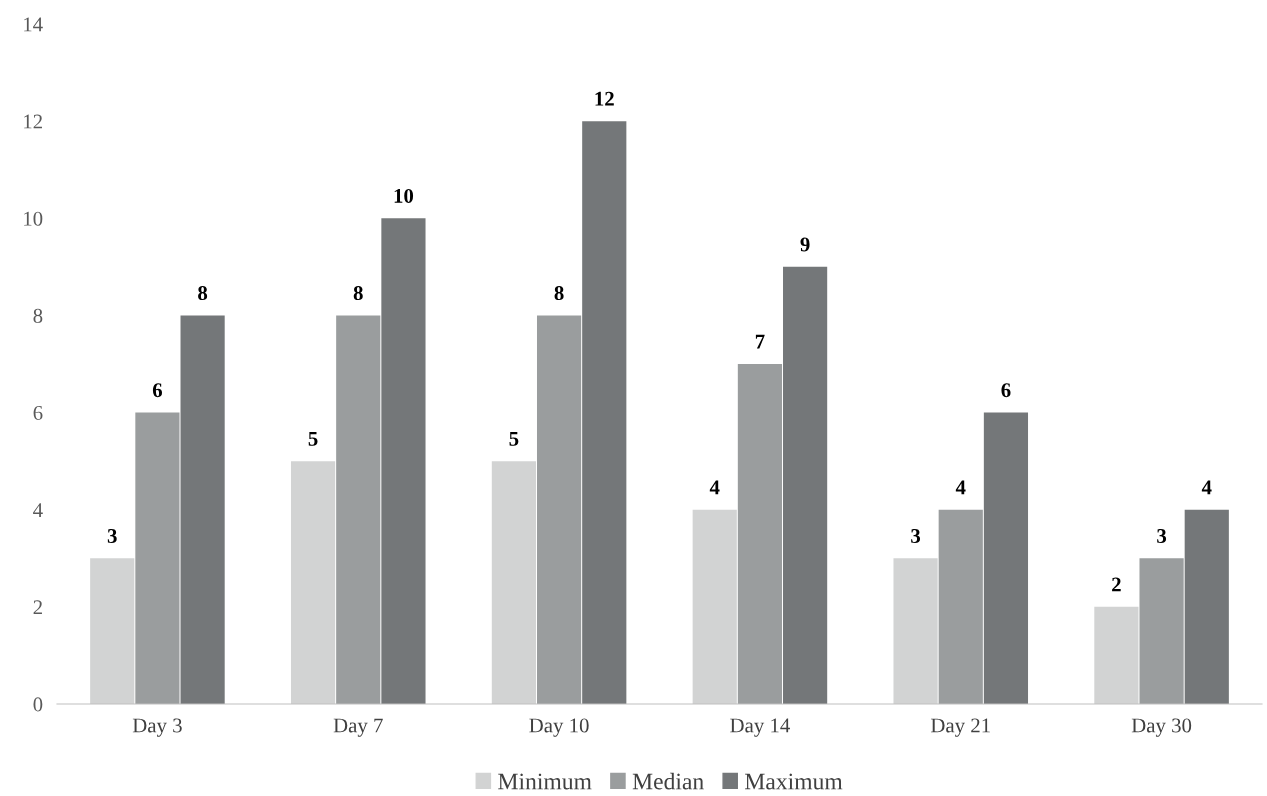 The image size is (1267, 796). What do you see at coordinates (358, 727) in the screenshot?
I see `x-tick-label: Day 7` at bounding box center [358, 727].